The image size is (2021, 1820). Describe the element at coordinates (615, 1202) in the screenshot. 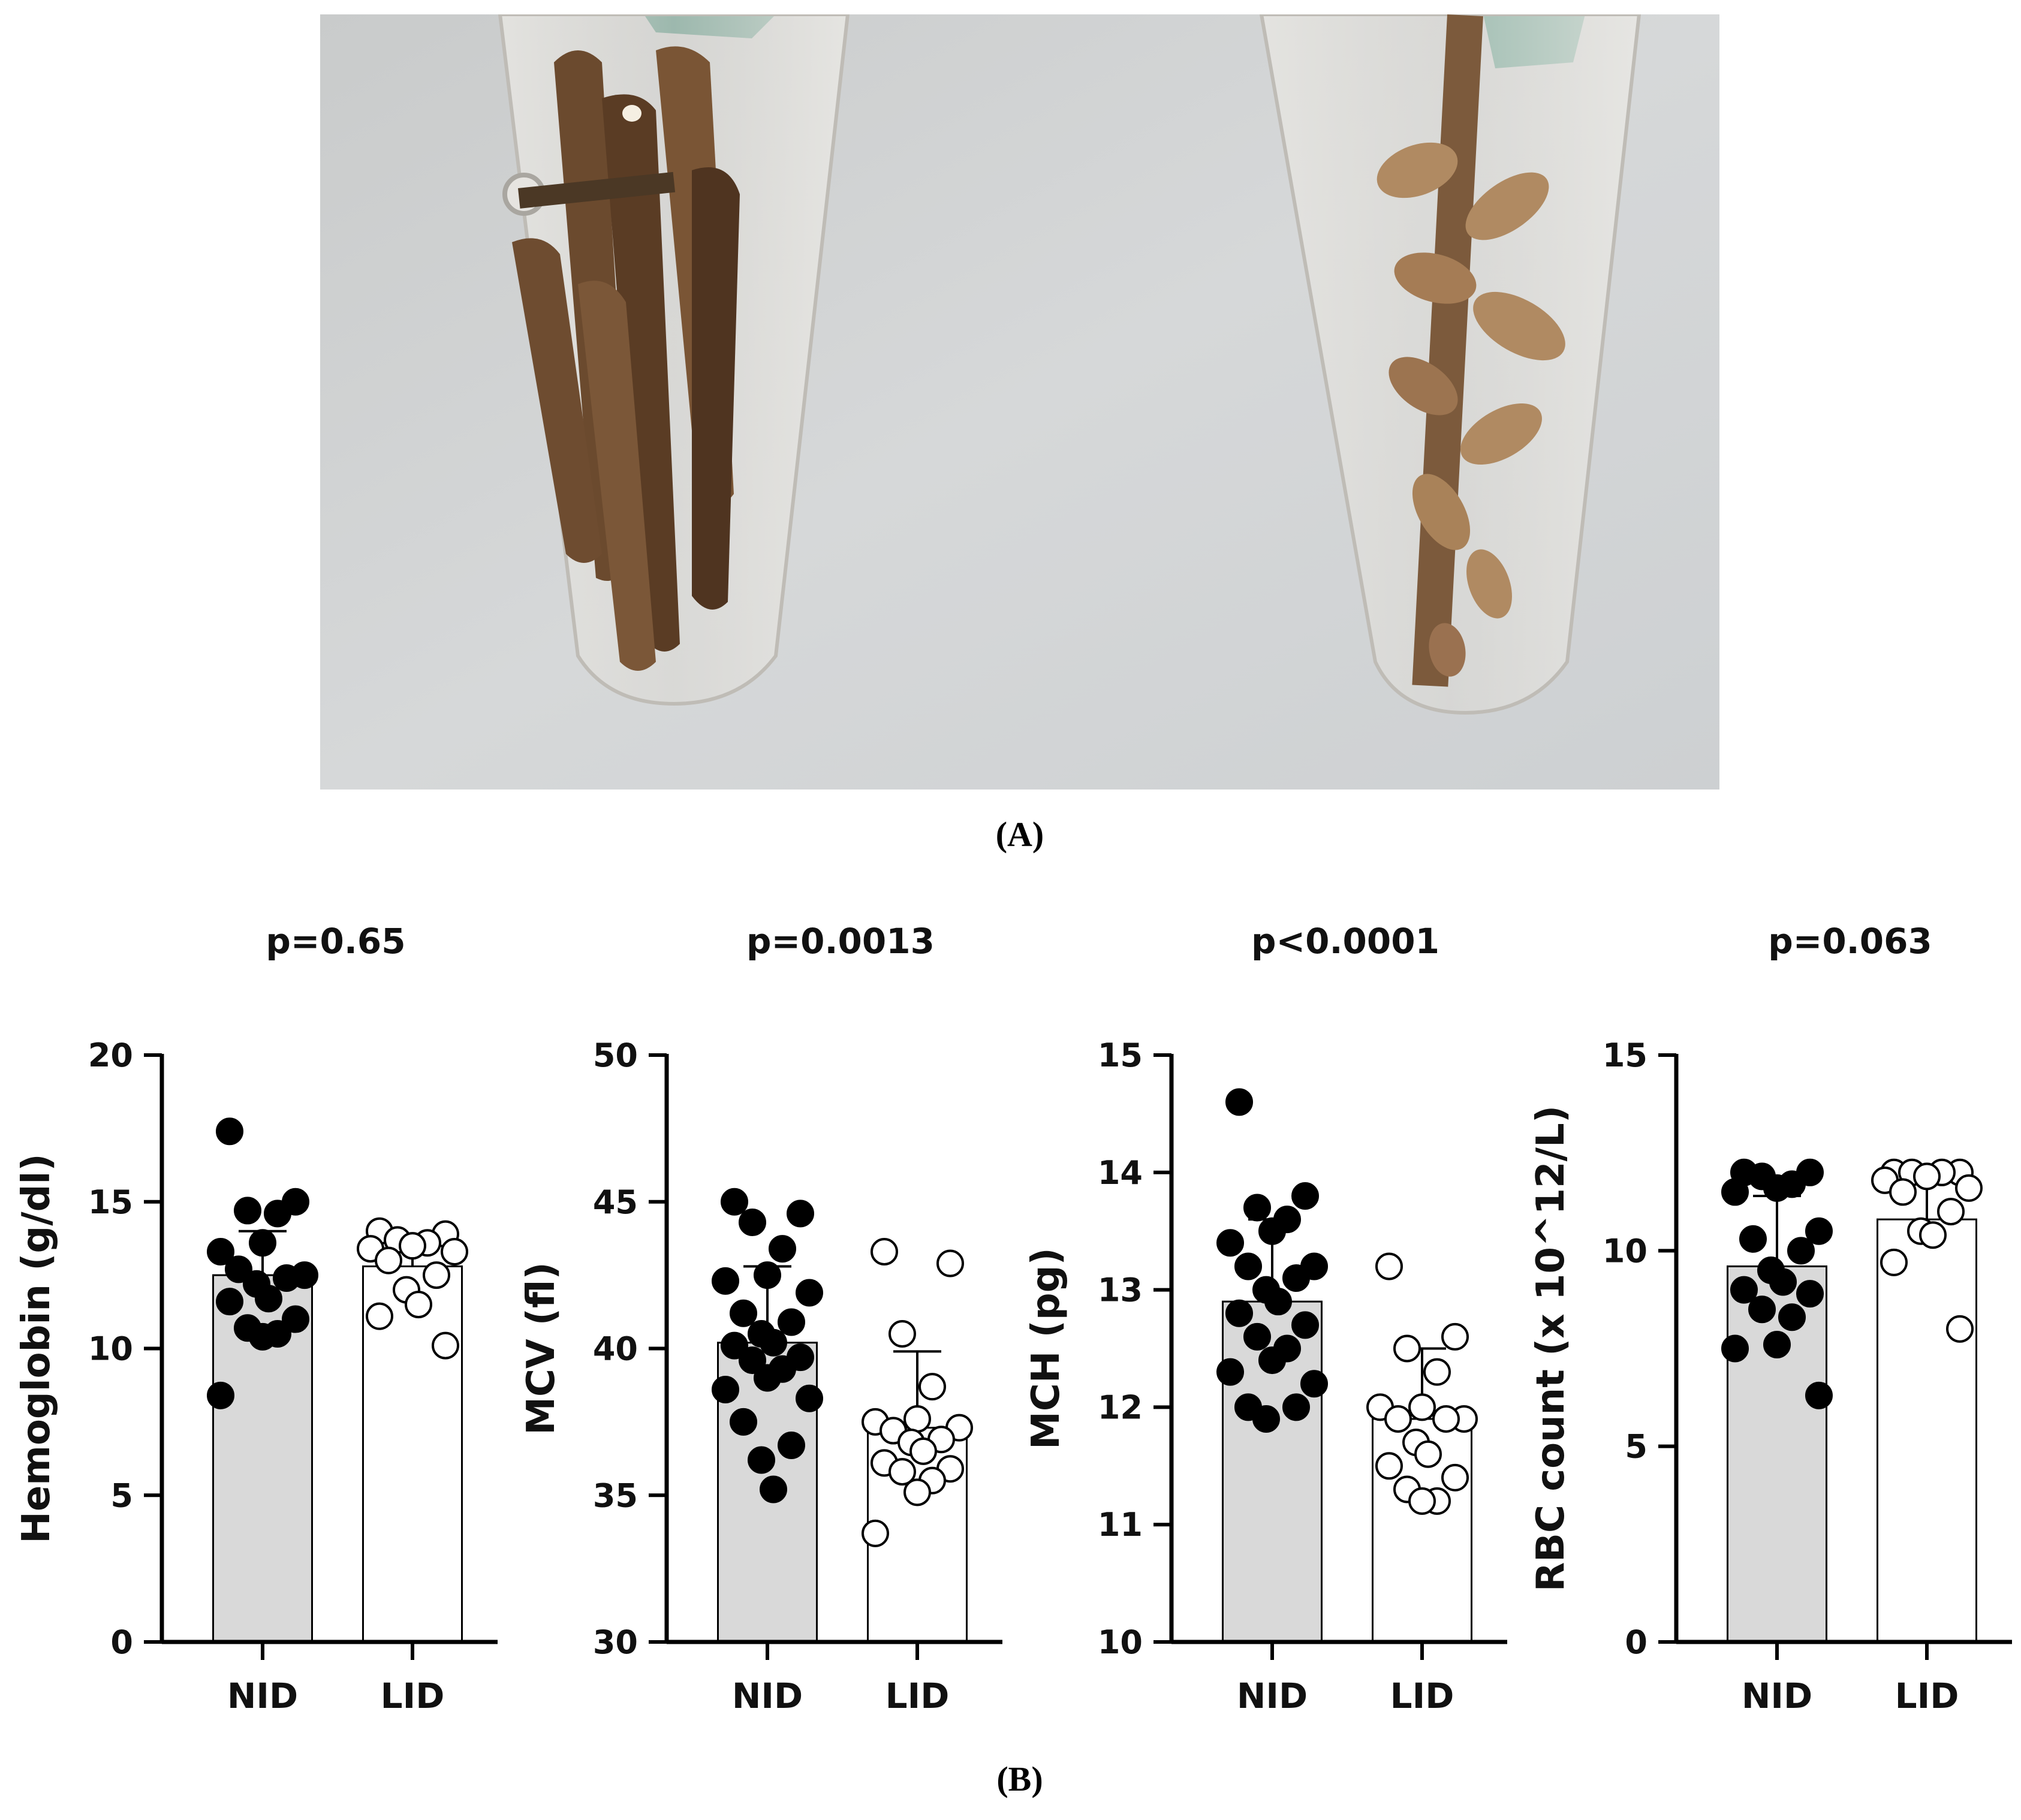

I see `y-tick-label: 45` at that location.